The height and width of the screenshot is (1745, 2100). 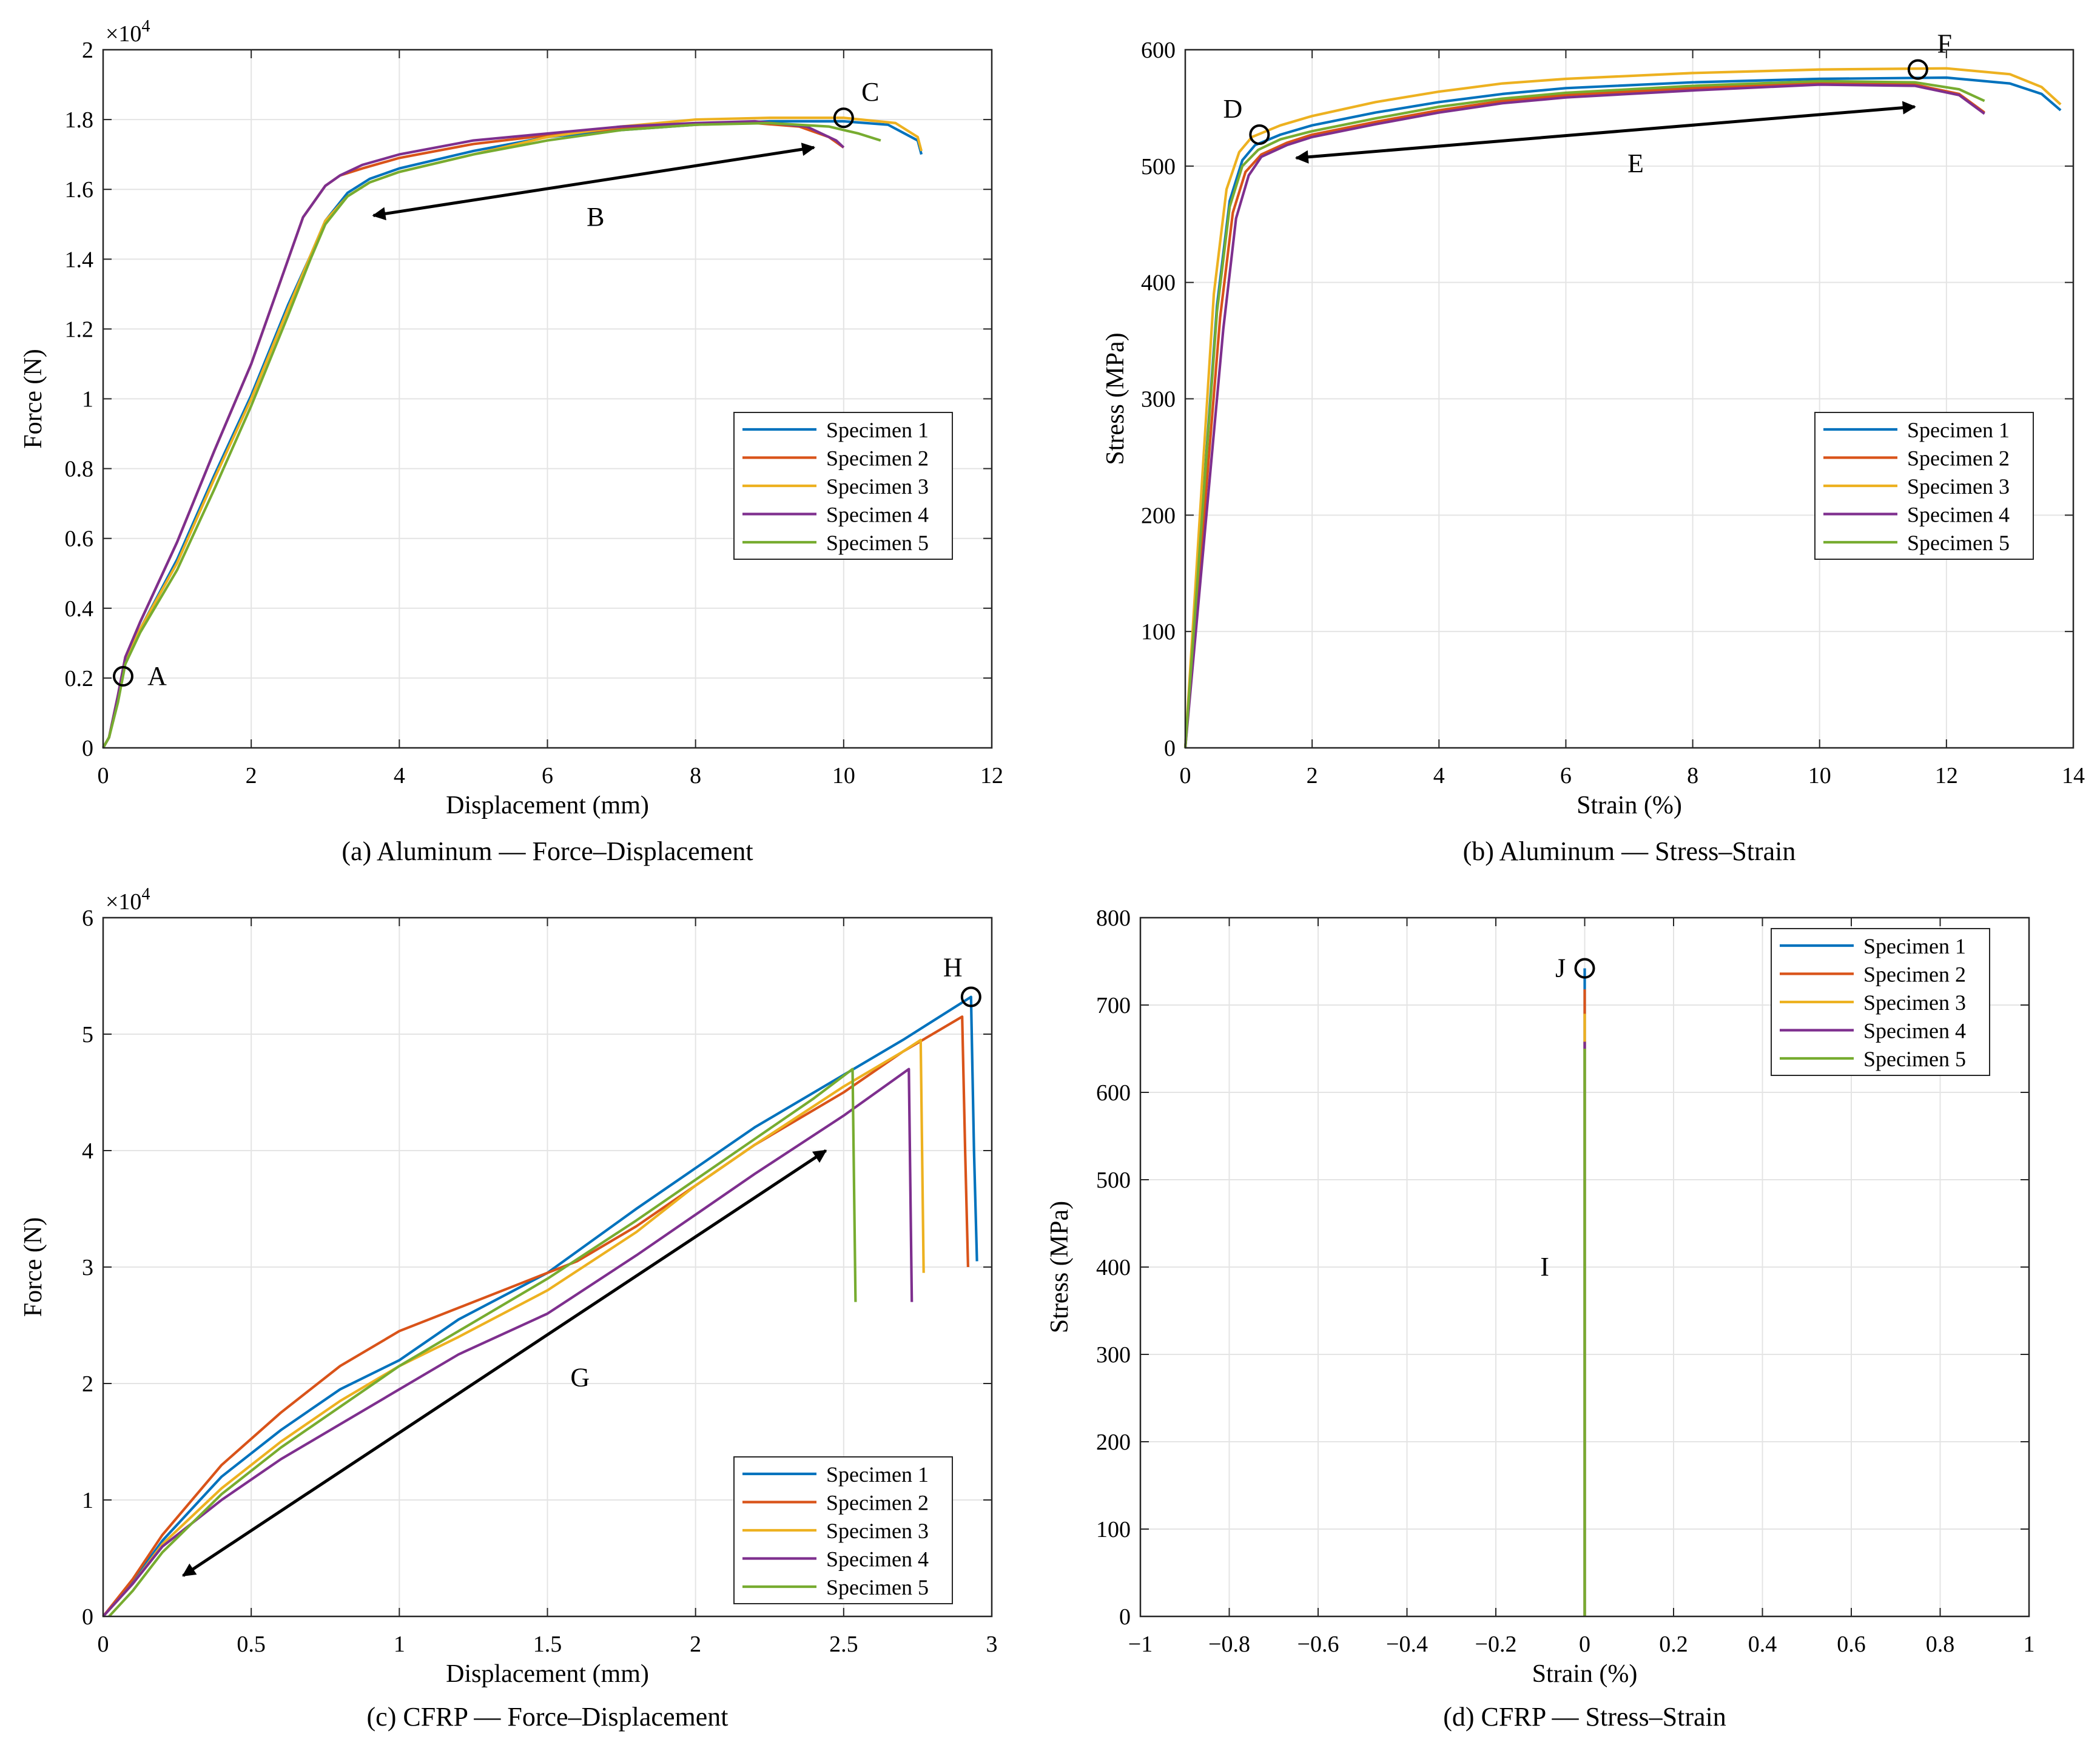 What do you see at coordinates (992, 1644) in the screenshot?
I see `x-tick-label: 3` at bounding box center [992, 1644].